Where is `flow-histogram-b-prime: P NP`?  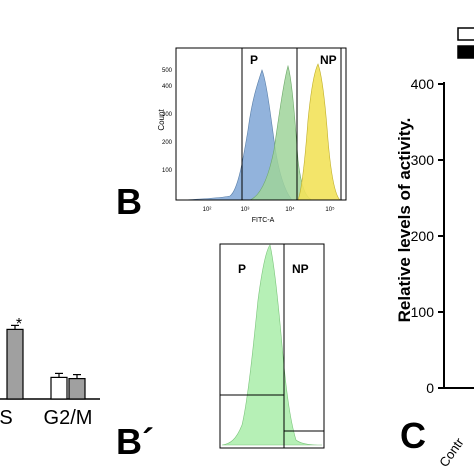 flow-histogram-b-prime: P NP is located at coordinates (272, 346).